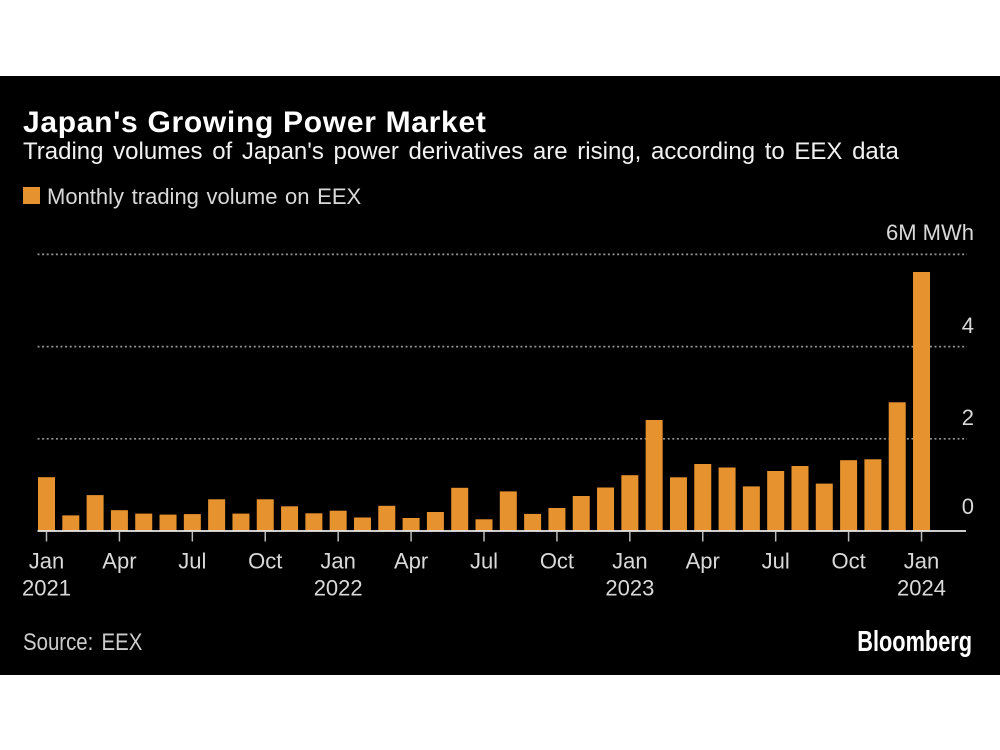 The height and width of the screenshot is (750, 1000). What do you see at coordinates (968, 506) in the screenshot?
I see `svg-text: 0` at bounding box center [968, 506].